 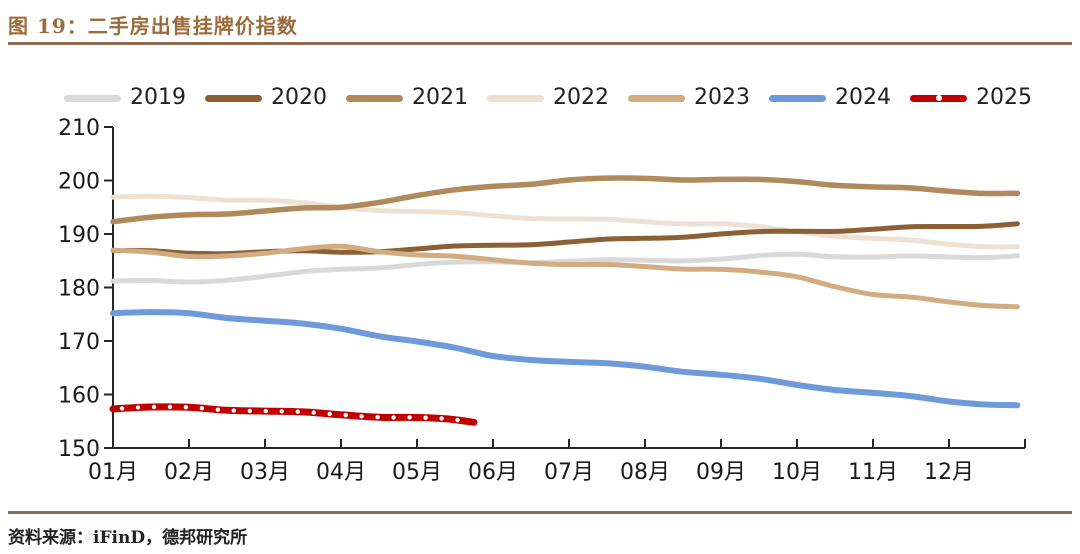 I want to click on x-axis-label: 01月, so click(x=113, y=472).